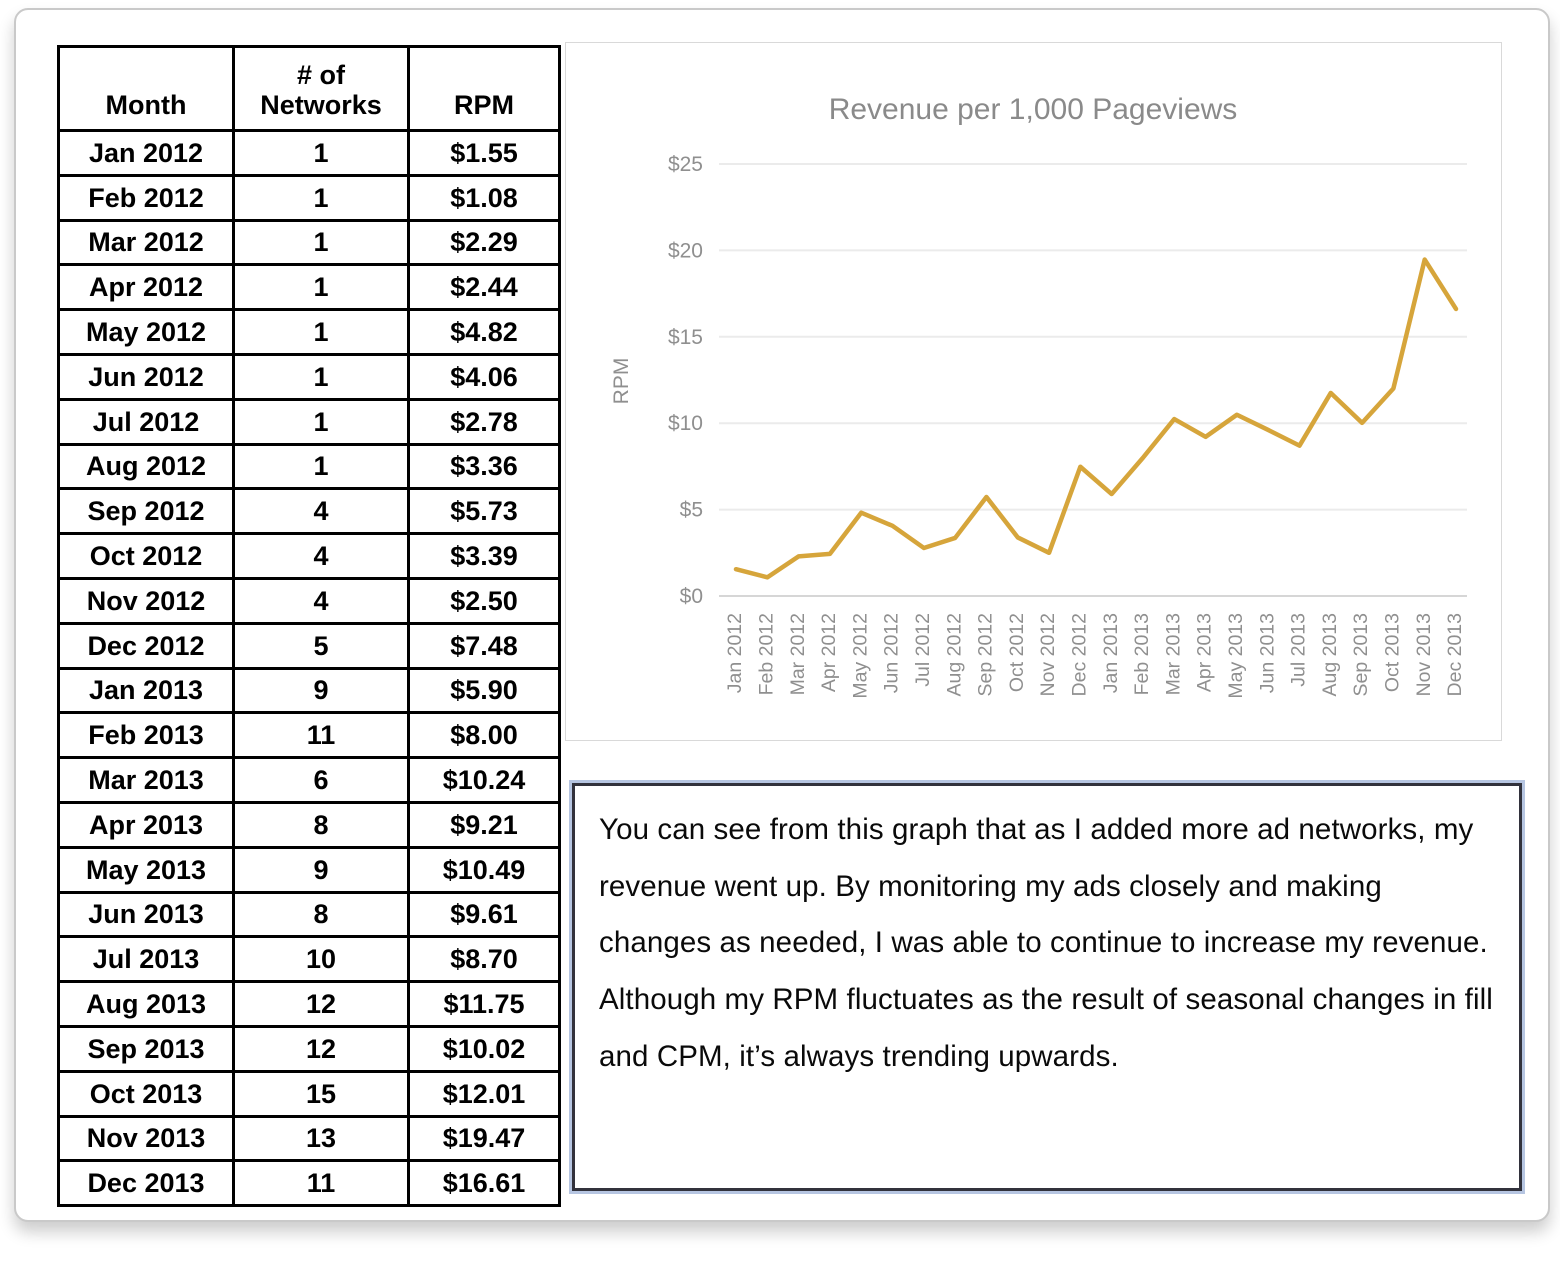  I want to click on cell-month: Mar 2013, so click(146, 780).